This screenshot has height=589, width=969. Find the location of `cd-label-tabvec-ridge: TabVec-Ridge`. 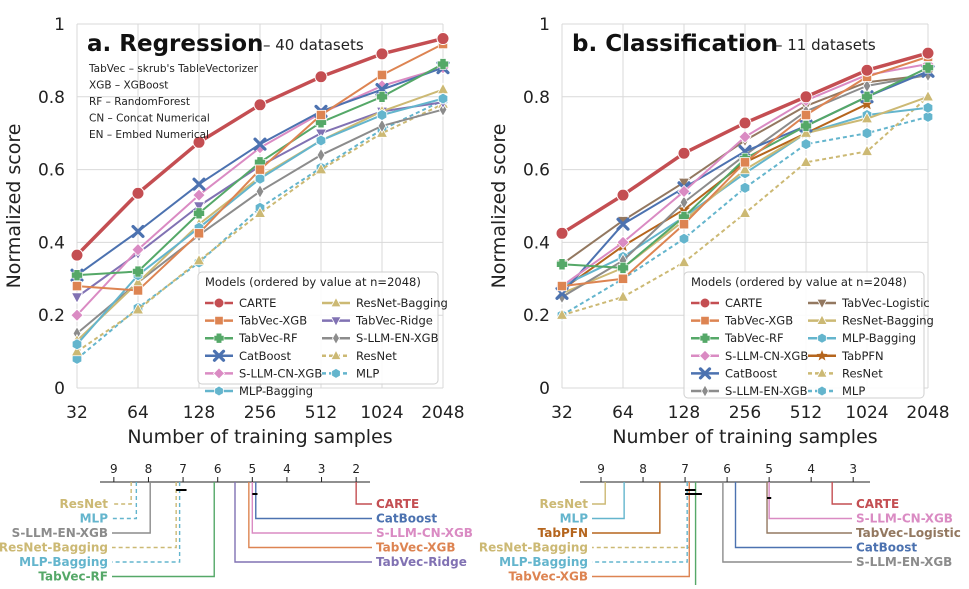

cd-label-tabvec-ridge: TabVec-Ridge is located at coordinates (421, 562).